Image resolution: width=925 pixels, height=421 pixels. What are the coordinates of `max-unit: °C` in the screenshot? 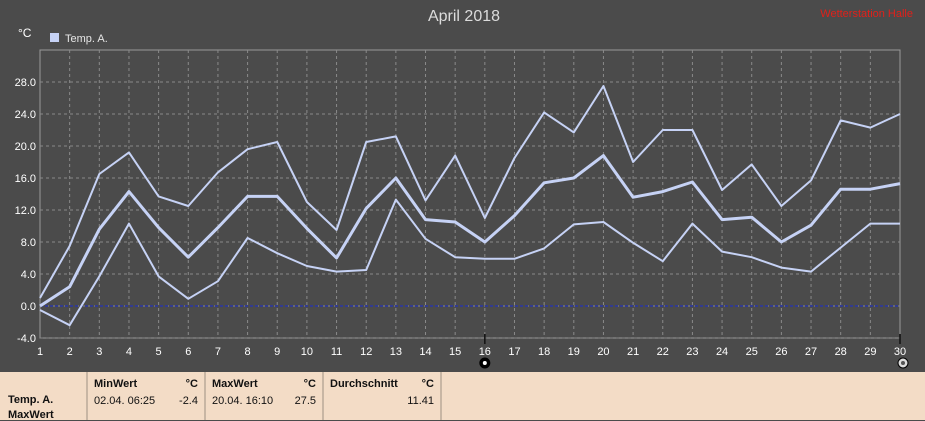 It's located at (309, 384).